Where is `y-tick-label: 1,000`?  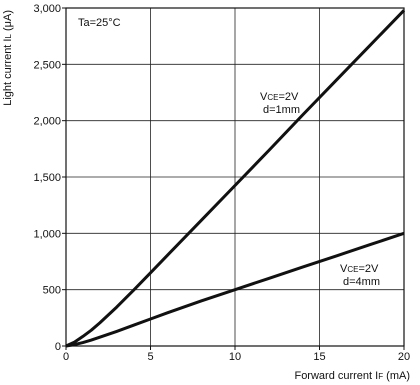 y-tick-label: 1,000 is located at coordinates (47, 234).